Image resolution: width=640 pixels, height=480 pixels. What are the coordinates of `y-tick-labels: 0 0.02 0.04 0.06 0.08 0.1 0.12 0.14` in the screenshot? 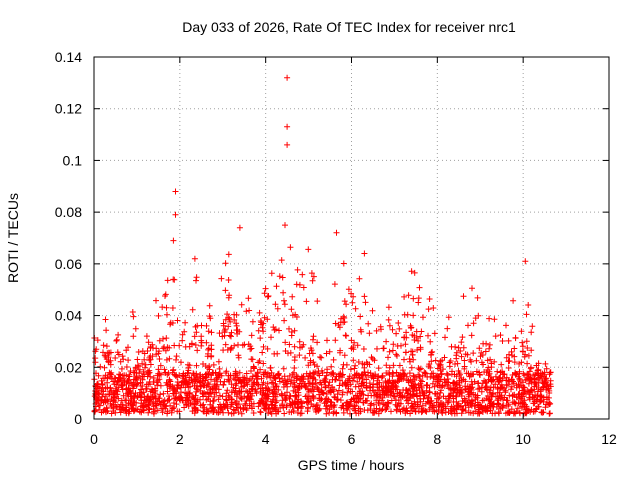 It's located at (68, 238).